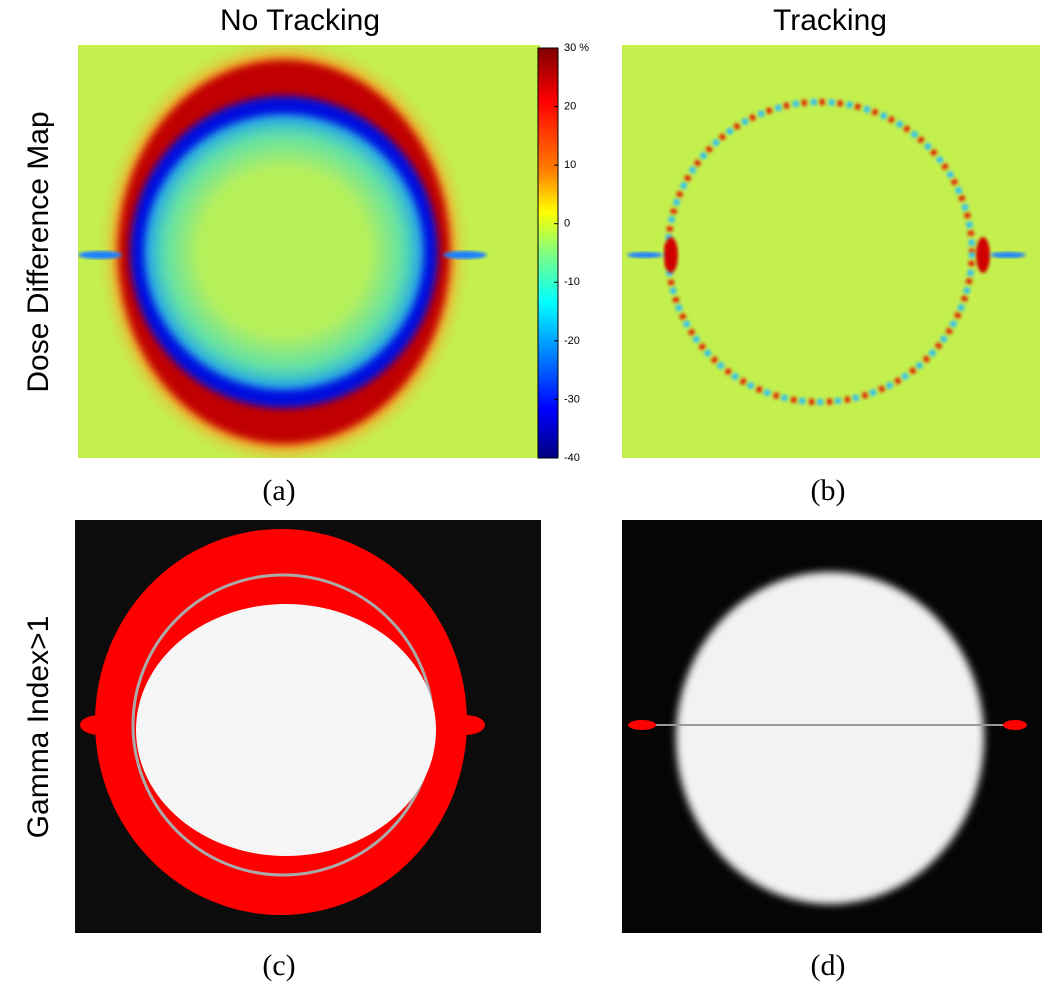 Image resolution: width=1050 pixels, height=997 pixels. I want to click on colorbar-tick-label: -10, so click(572, 282).